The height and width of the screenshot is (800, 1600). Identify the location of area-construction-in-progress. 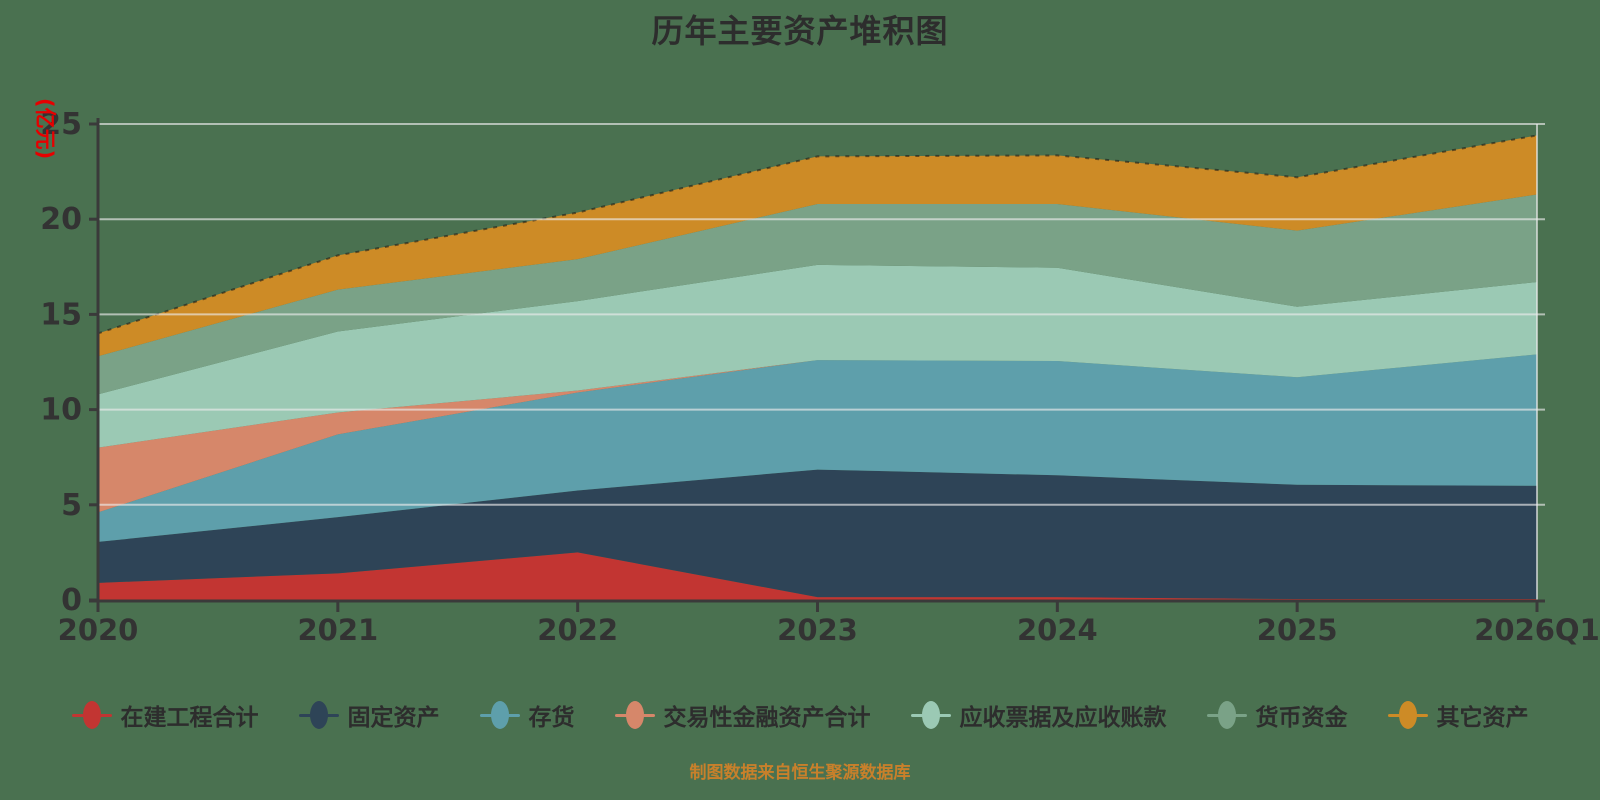
(817, 576).